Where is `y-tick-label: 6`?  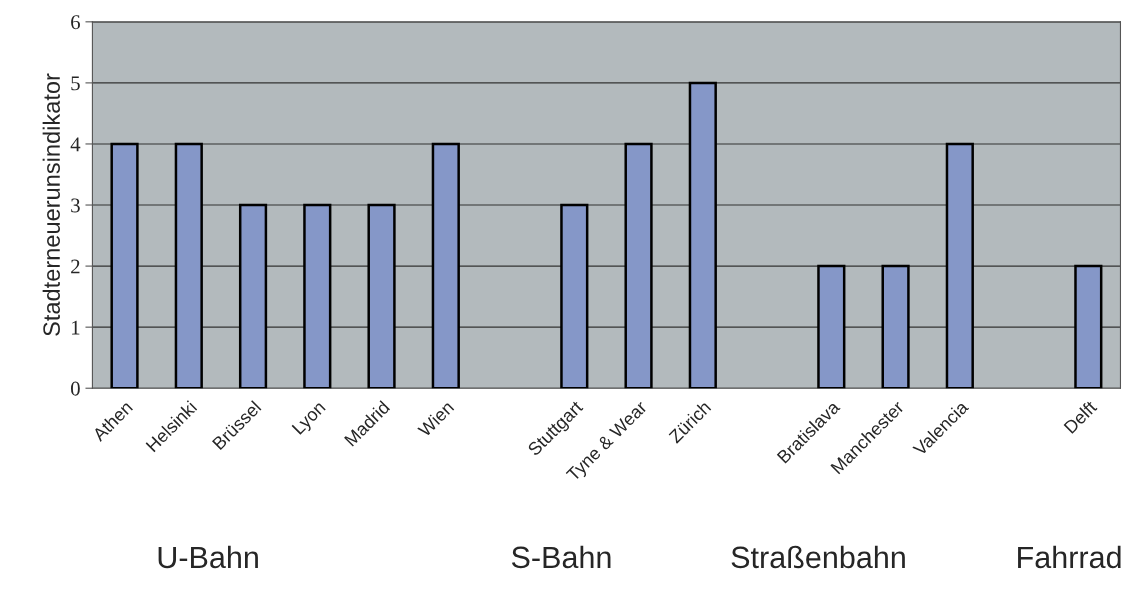 y-tick-label: 6 is located at coordinates (75, 22).